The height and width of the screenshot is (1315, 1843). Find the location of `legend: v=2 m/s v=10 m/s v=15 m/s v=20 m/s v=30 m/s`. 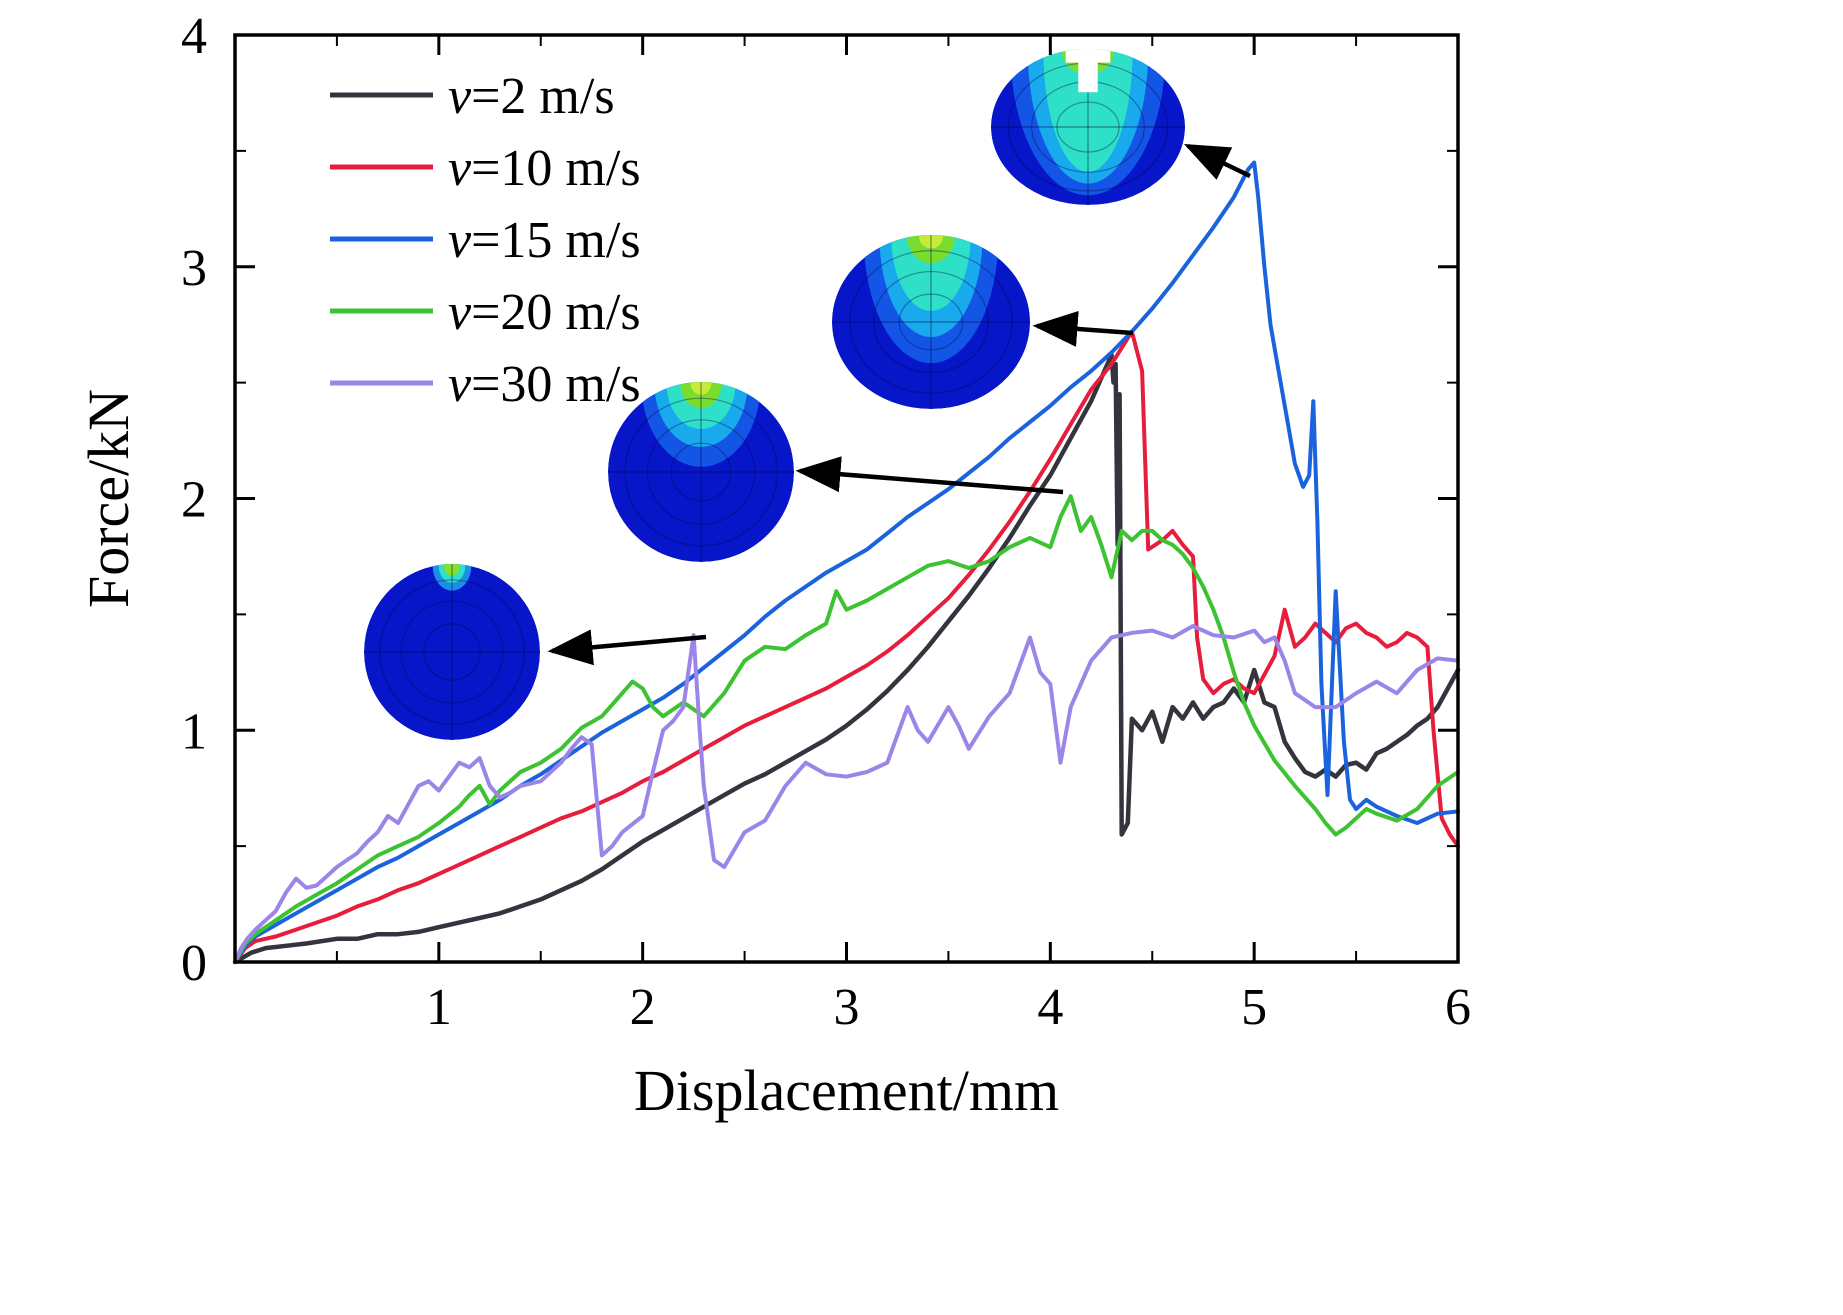

legend: v=2 m/s v=10 m/s v=15 m/s v=20 m/s v=30 m/s is located at coordinates (485, 240).